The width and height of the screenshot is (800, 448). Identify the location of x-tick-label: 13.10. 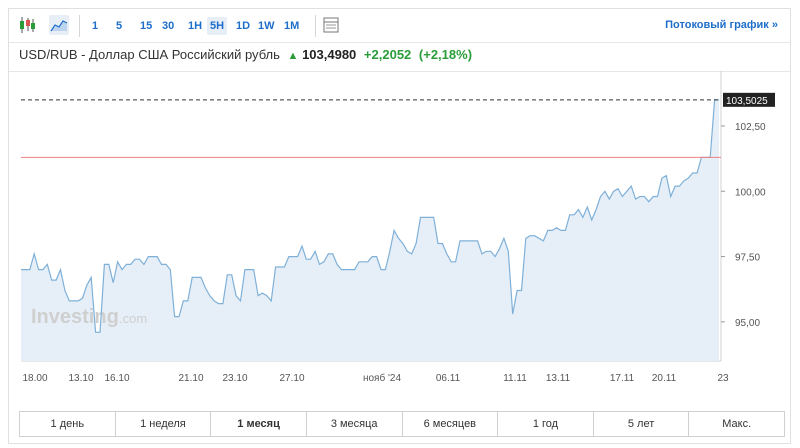
(80, 378).